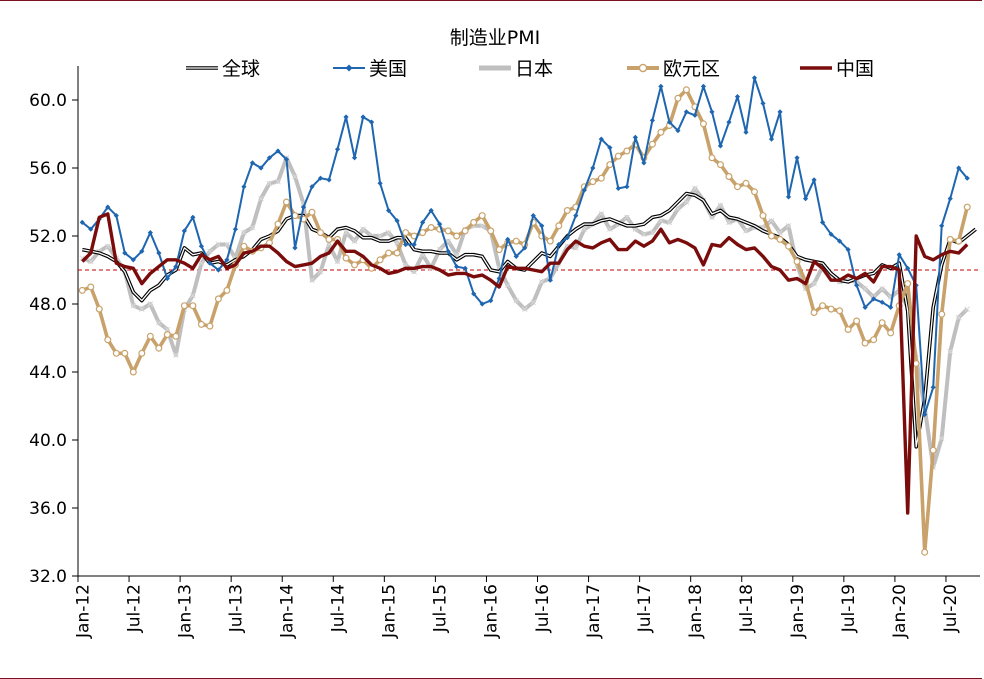  What do you see at coordinates (594, 611) in the screenshot?
I see `x-tick-label: Jan-17` at bounding box center [594, 611].